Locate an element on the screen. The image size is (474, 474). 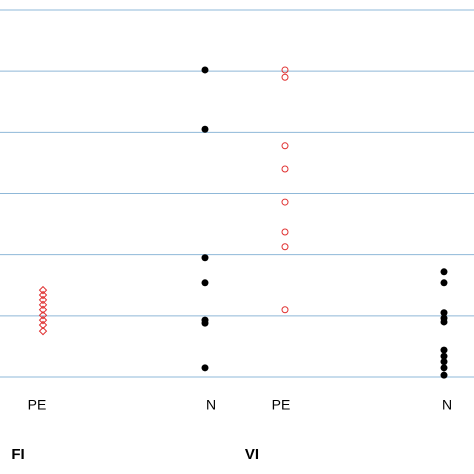
group-label: FI is located at coordinates (17, 454).